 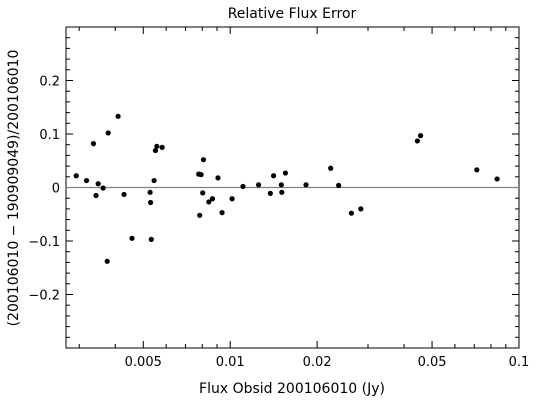 What do you see at coordinates (44, 242) in the screenshot?
I see `y-tick-label: −0.1` at bounding box center [44, 242].